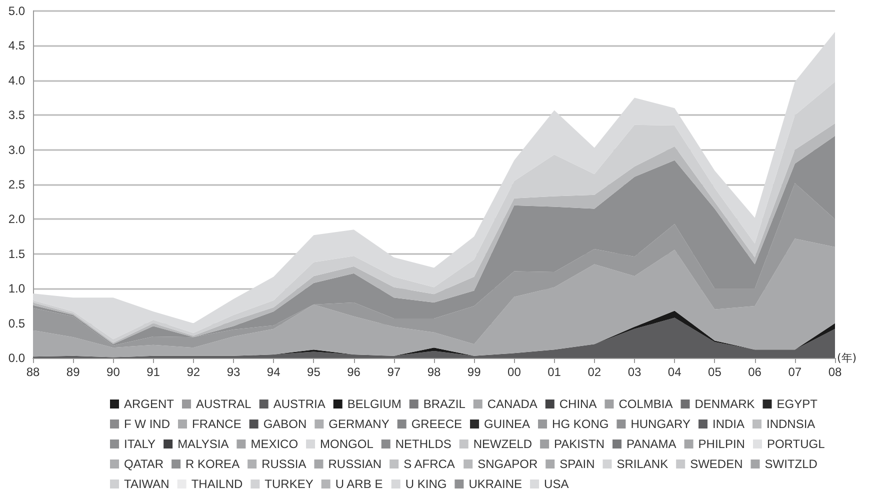 The width and height of the screenshot is (871, 497). What do you see at coordinates (579, 444) in the screenshot?
I see `legend-label: PAKISTN` at bounding box center [579, 444].